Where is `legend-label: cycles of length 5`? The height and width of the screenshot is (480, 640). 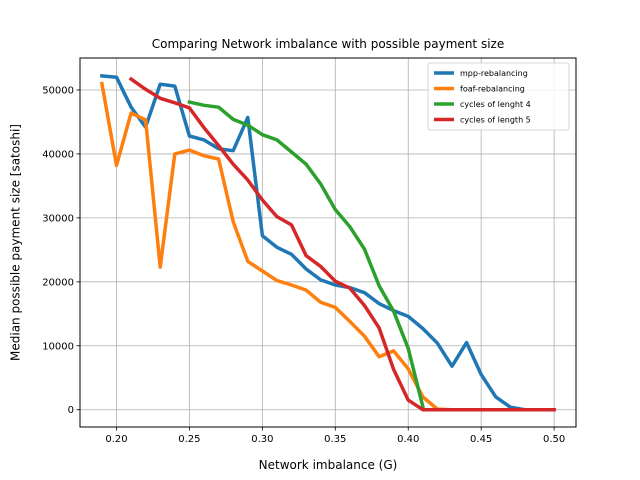 legend-label: cycles of length 5 is located at coordinates (495, 120).